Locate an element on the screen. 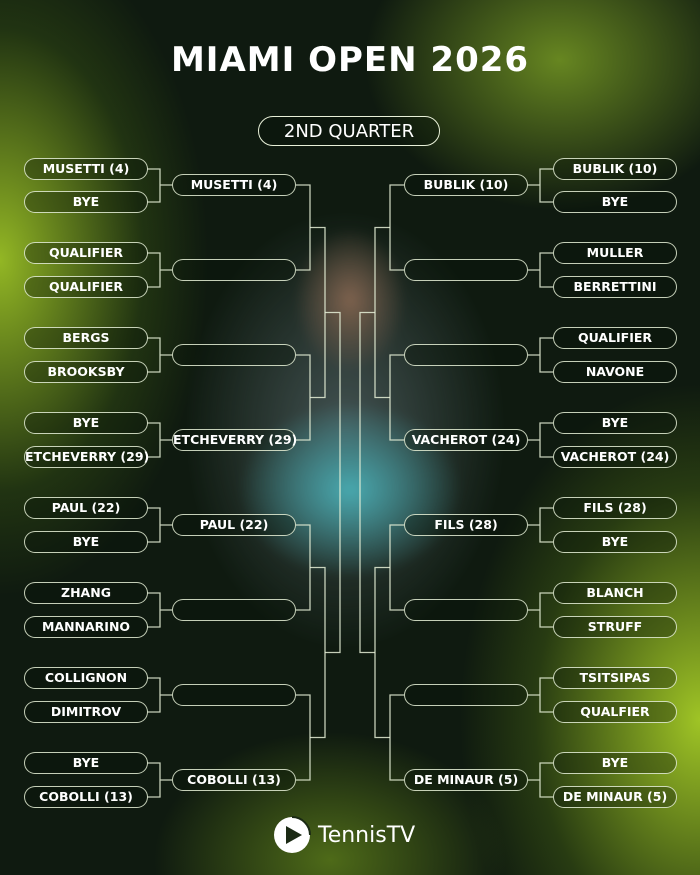 The height and width of the screenshot is (875, 700). left-r1-slot: PAUL (22) is located at coordinates (86, 508).